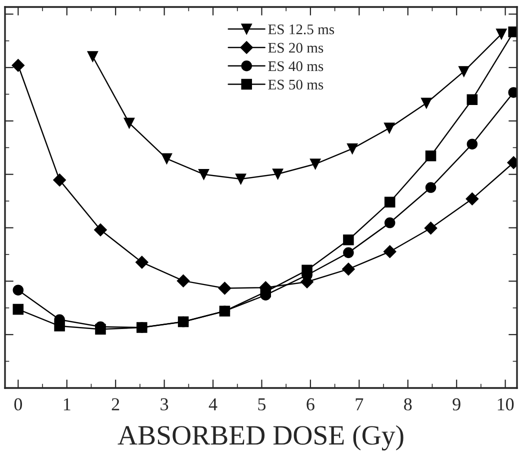 The image size is (522, 466). I want to click on x-tick-label: 4, so click(213, 404).